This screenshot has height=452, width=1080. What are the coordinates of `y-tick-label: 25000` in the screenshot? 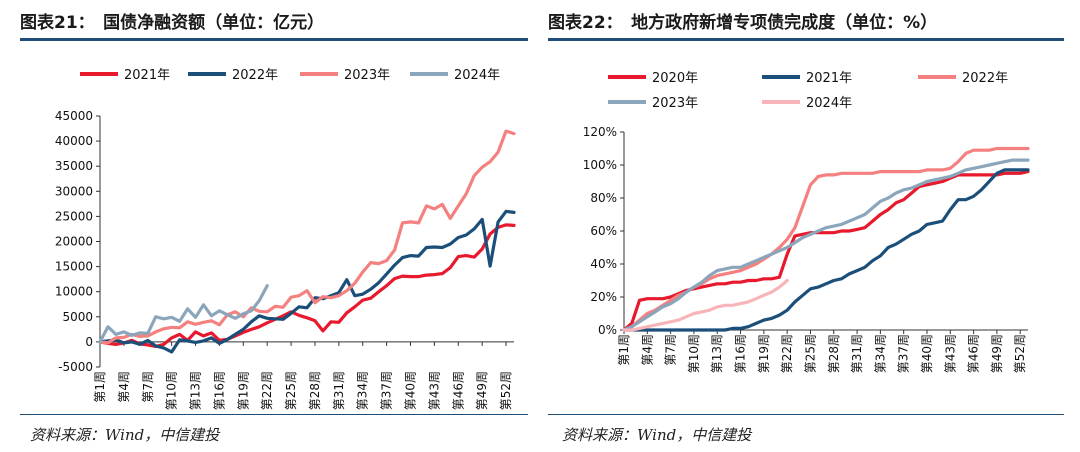 It's located at (74, 216).